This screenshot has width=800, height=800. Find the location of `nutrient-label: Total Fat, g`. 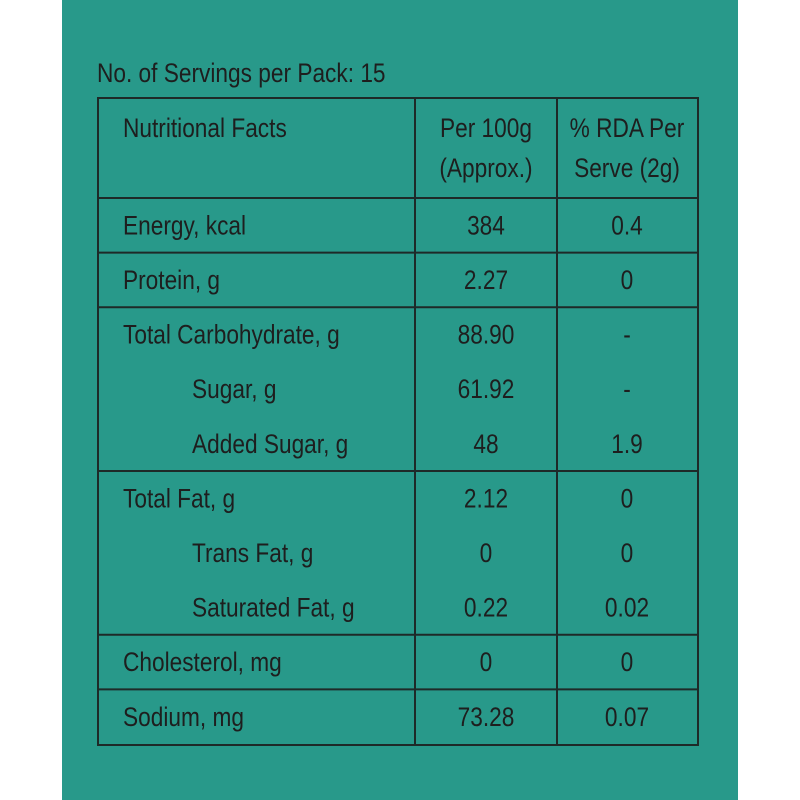

nutrient-label: Total Fat, g is located at coordinates (179, 499).